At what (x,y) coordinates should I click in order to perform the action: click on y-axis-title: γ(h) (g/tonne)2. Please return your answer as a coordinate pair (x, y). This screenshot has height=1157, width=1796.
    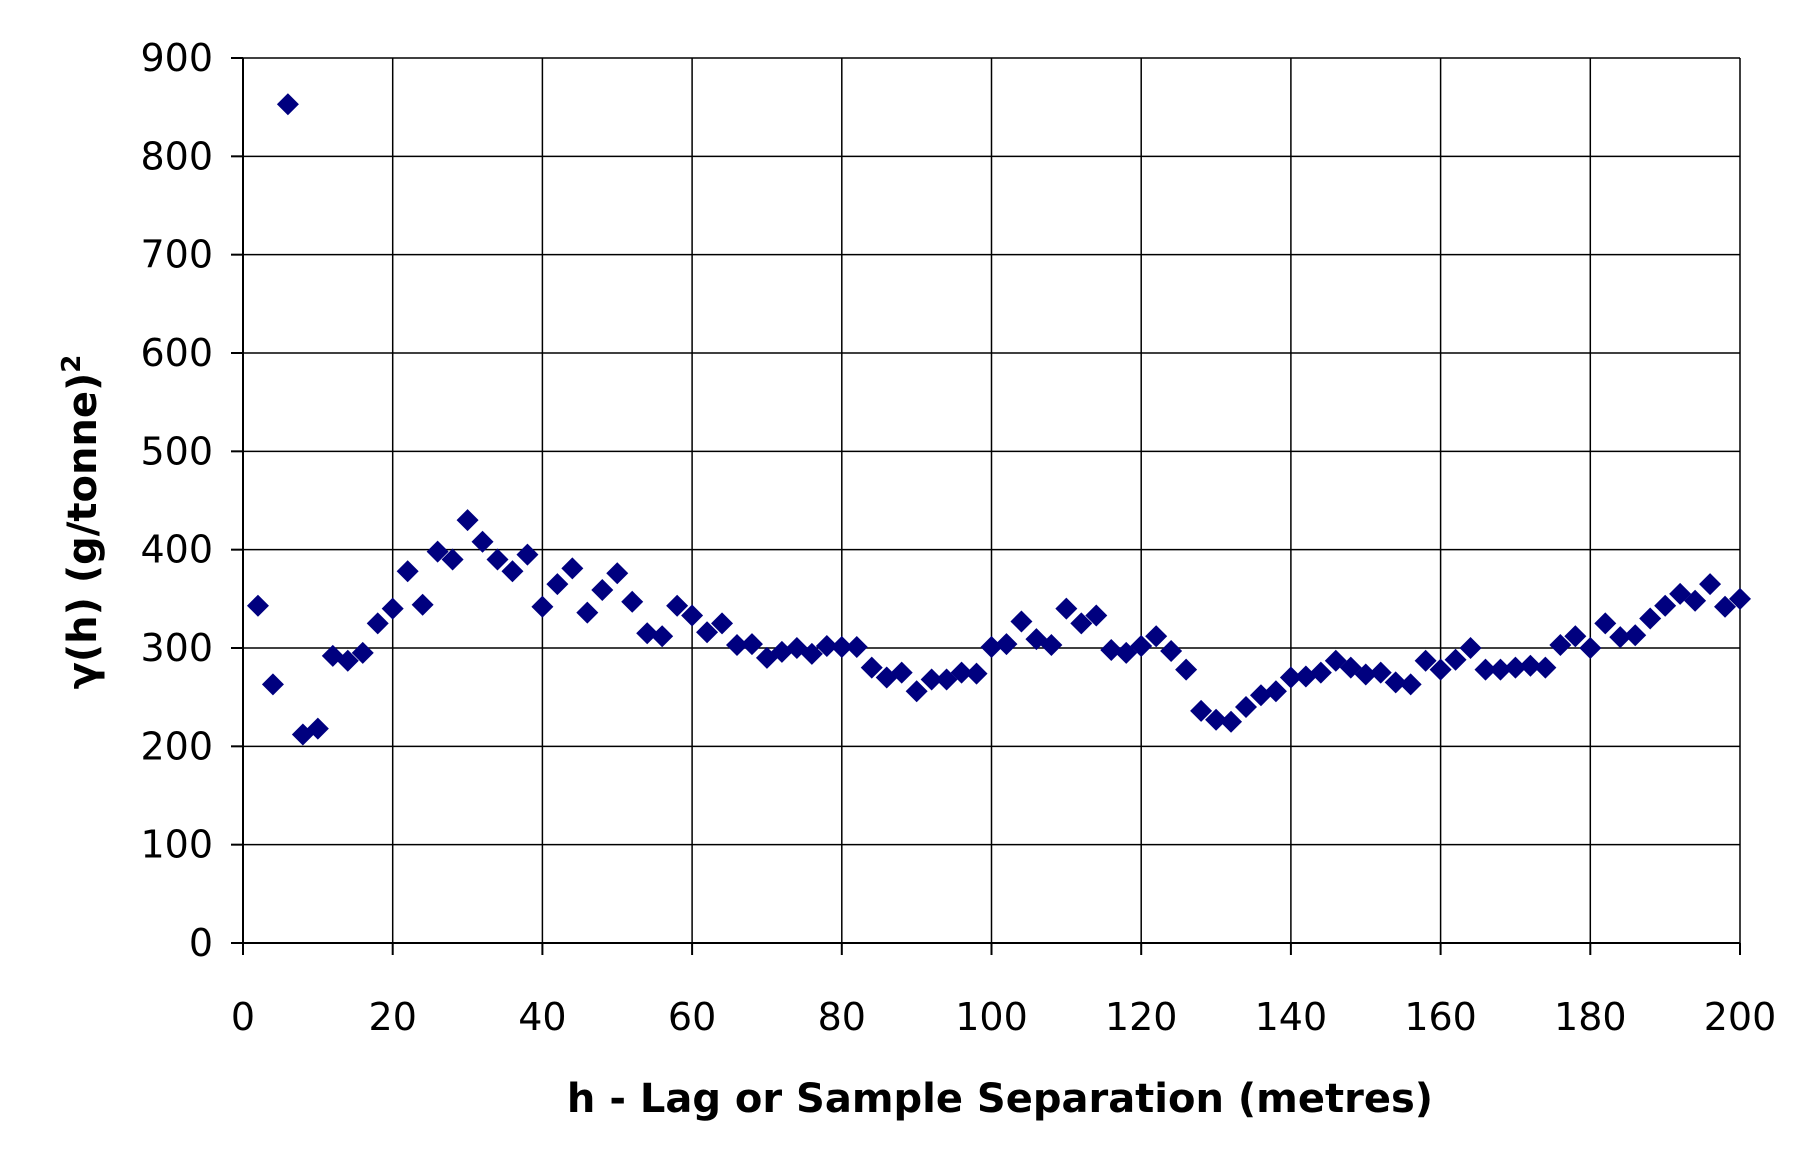
    Looking at the image, I should click on (81, 522).